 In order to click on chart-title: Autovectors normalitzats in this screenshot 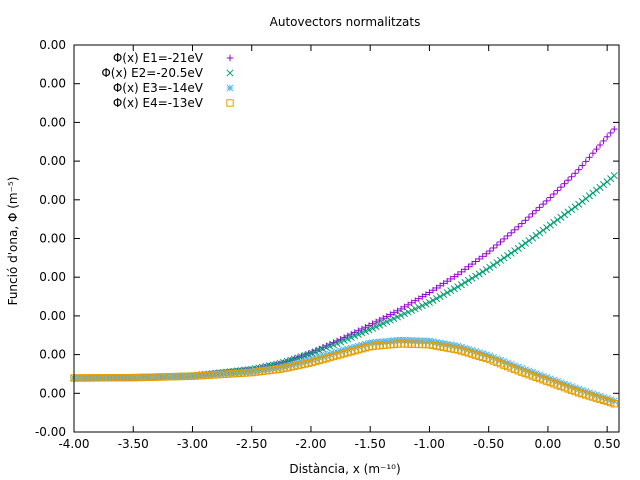, I will do `click(345, 22)`.